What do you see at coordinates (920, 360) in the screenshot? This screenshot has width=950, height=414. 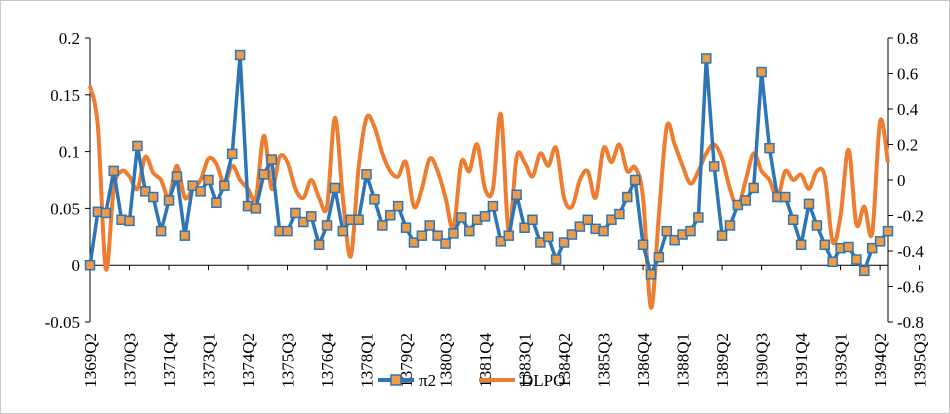 I see `x-tick-label: 1395Q3` at bounding box center [920, 360].